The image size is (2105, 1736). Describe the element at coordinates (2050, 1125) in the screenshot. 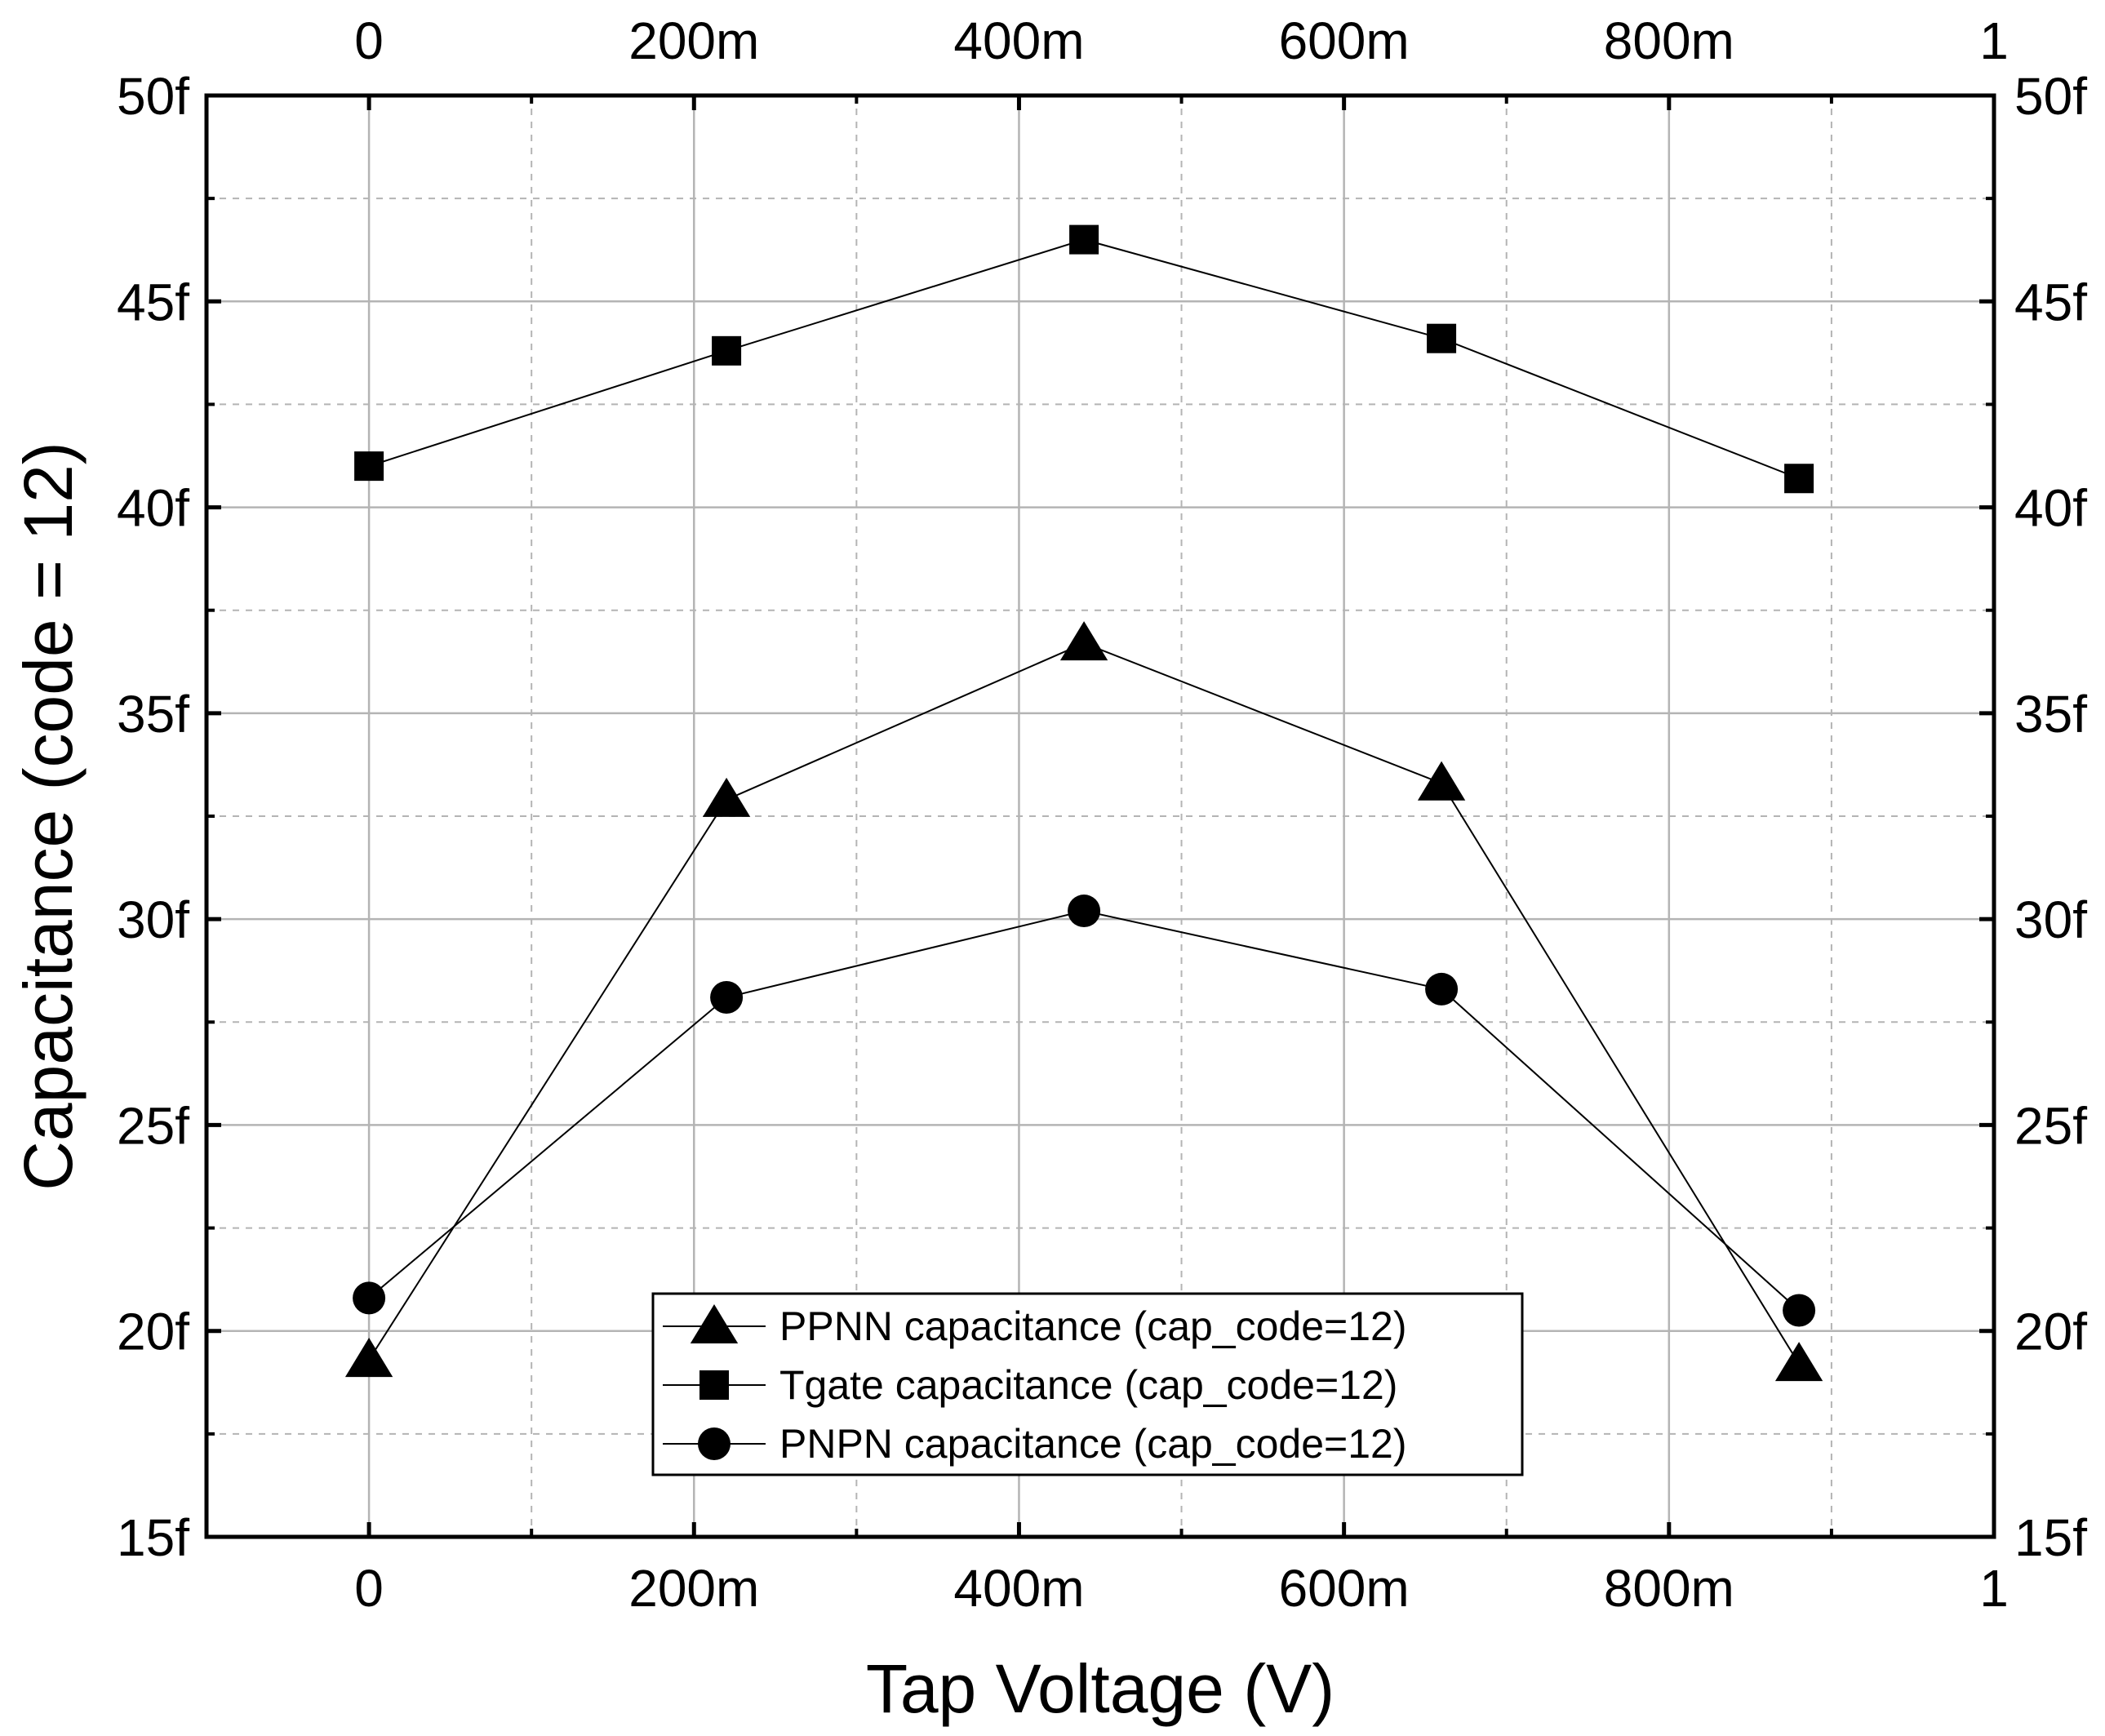

I see `y-tick-label-right: 25f` at that location.